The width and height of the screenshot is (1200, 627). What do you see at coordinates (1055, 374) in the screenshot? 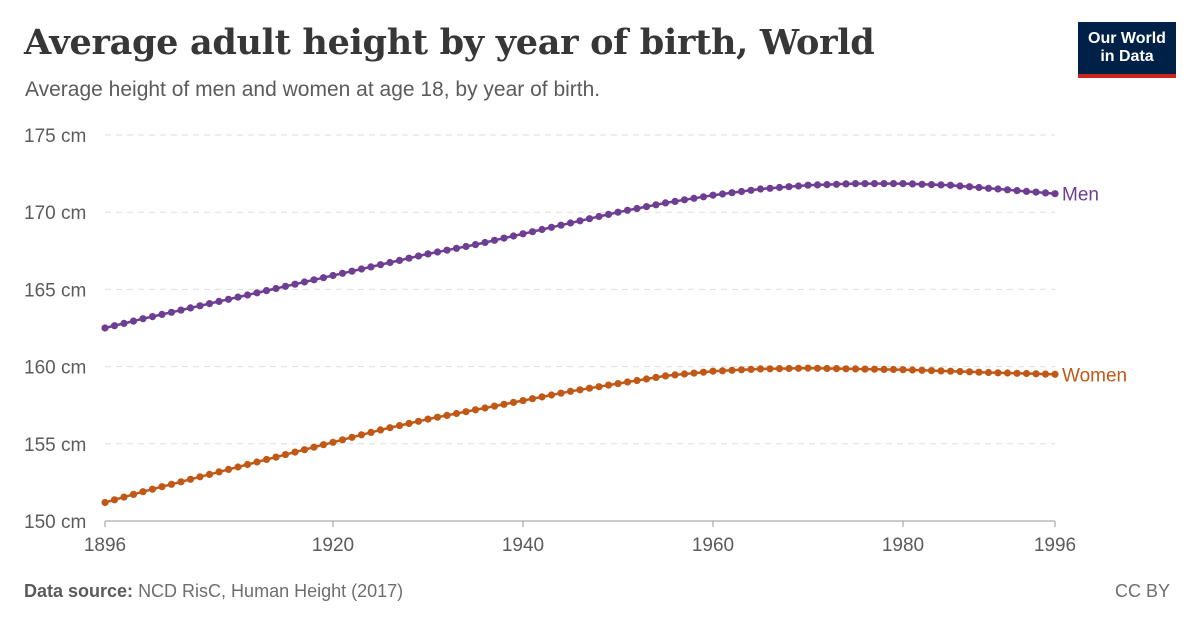
I see `data-point-women-1996` at bounding box center [1055, 374].